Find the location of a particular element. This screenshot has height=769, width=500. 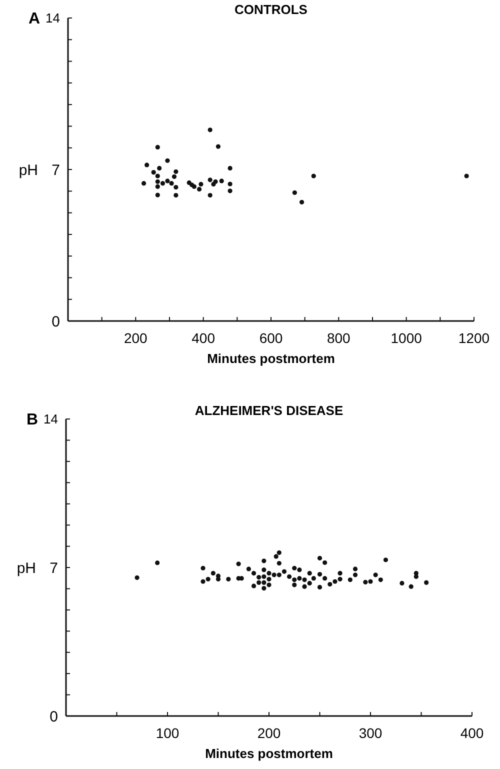

chart-title: CONTROLS is located at coordinates (271, 9).